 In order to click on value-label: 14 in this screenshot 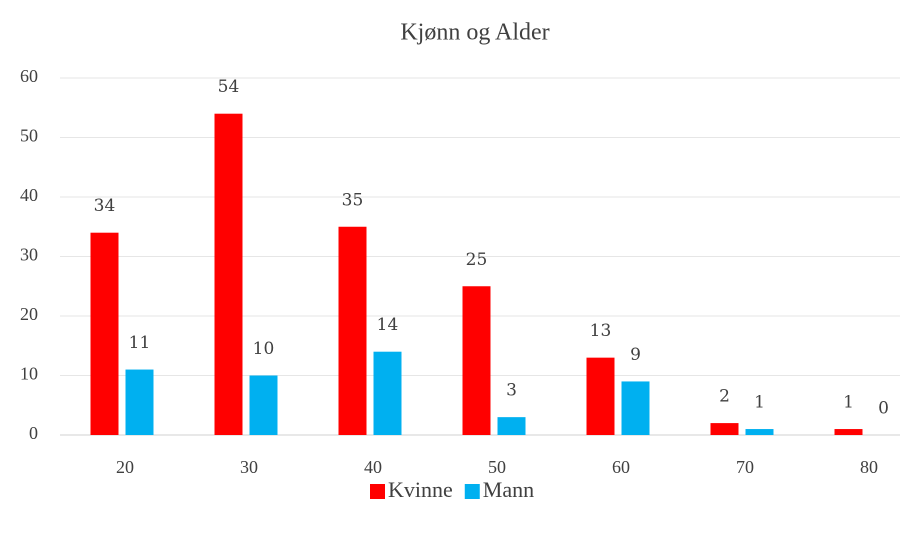, I will do `click(388, 325)`.